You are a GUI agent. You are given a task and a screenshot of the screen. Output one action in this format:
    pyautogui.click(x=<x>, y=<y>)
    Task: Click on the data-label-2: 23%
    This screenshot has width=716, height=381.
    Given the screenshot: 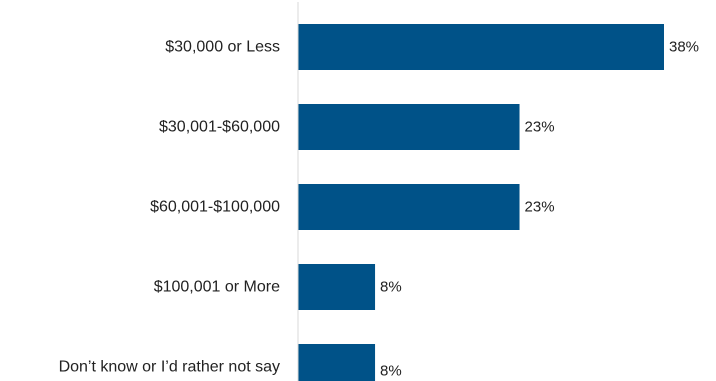 What is the action you would take?
    pyautogui.click(x=540, y=207)
    